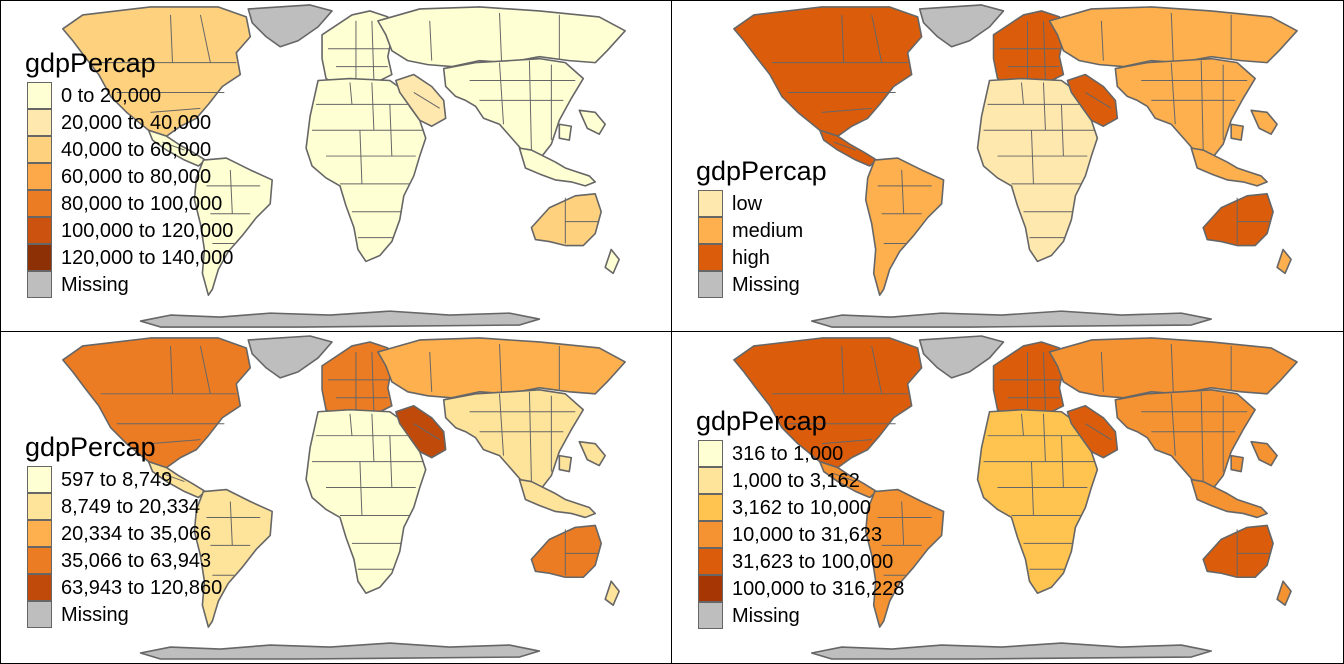 The width and height of the screenshot is (1344, 664). Describe the element at coordinates (807, 535) in the screenshot. I see `legend-label: 10,000 to 31,623` at that location.